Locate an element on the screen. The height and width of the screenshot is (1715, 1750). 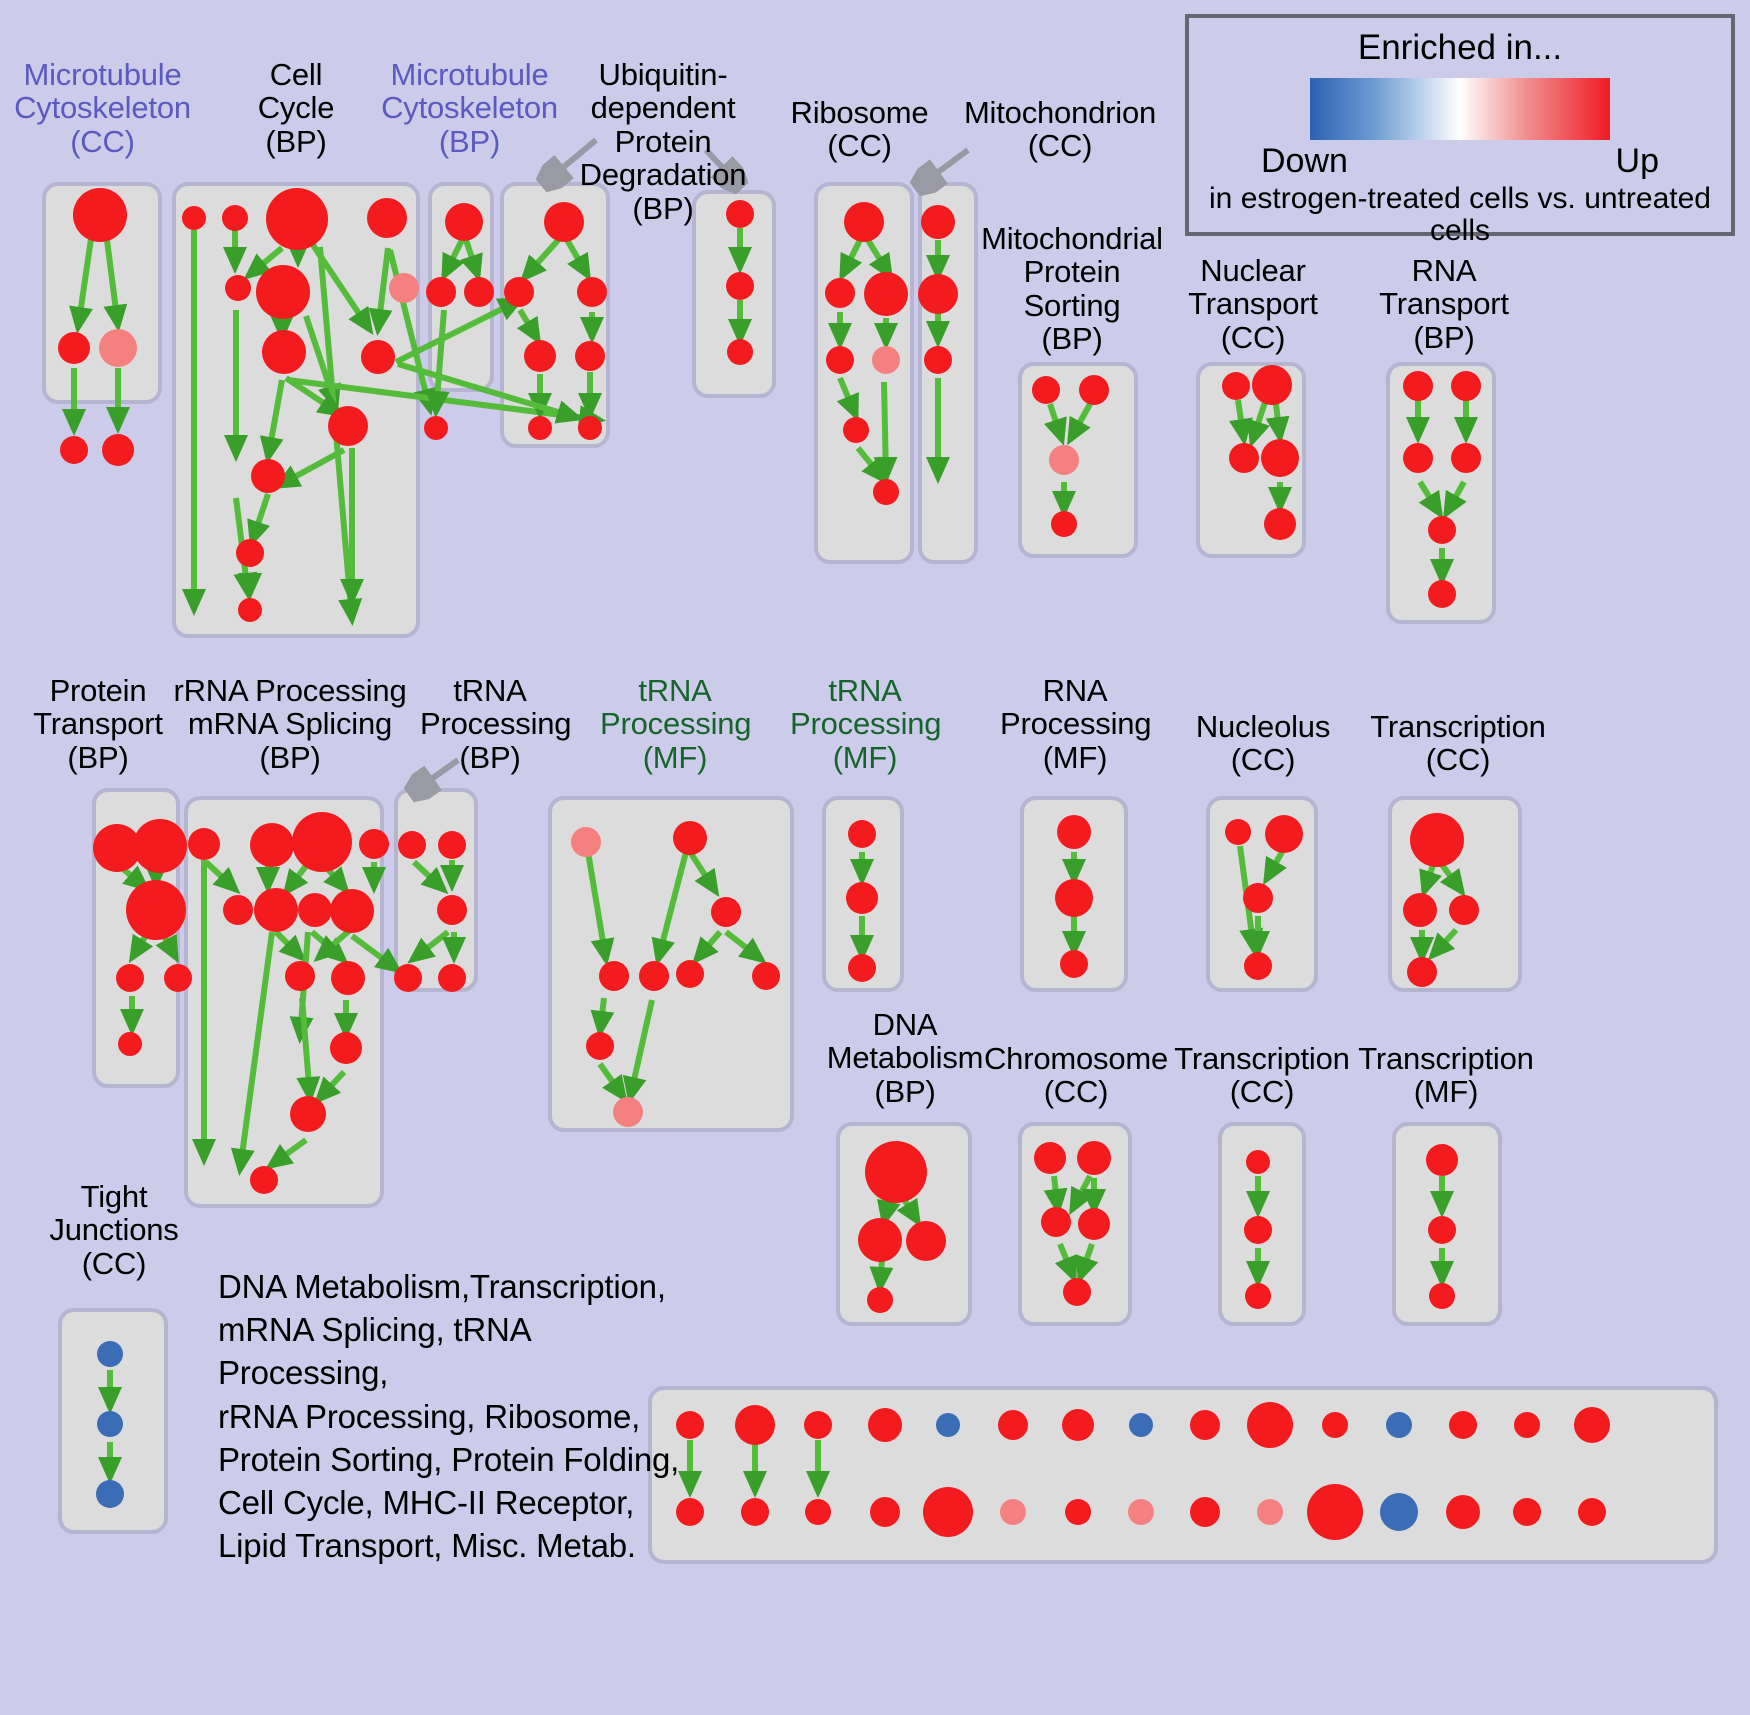
pointer-arrows is located at coordinates (693, 463).